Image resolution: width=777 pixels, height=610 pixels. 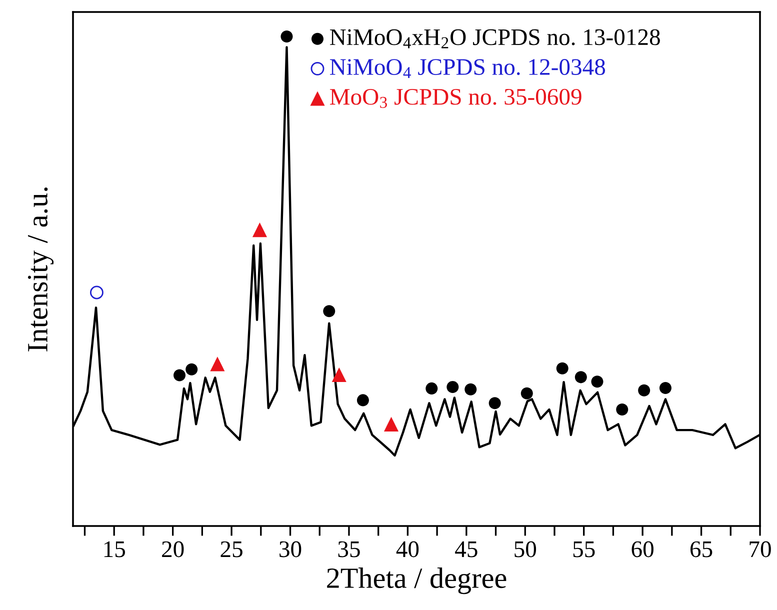 I want to click on x-tick-label: 65, so click(x=701, y=549).